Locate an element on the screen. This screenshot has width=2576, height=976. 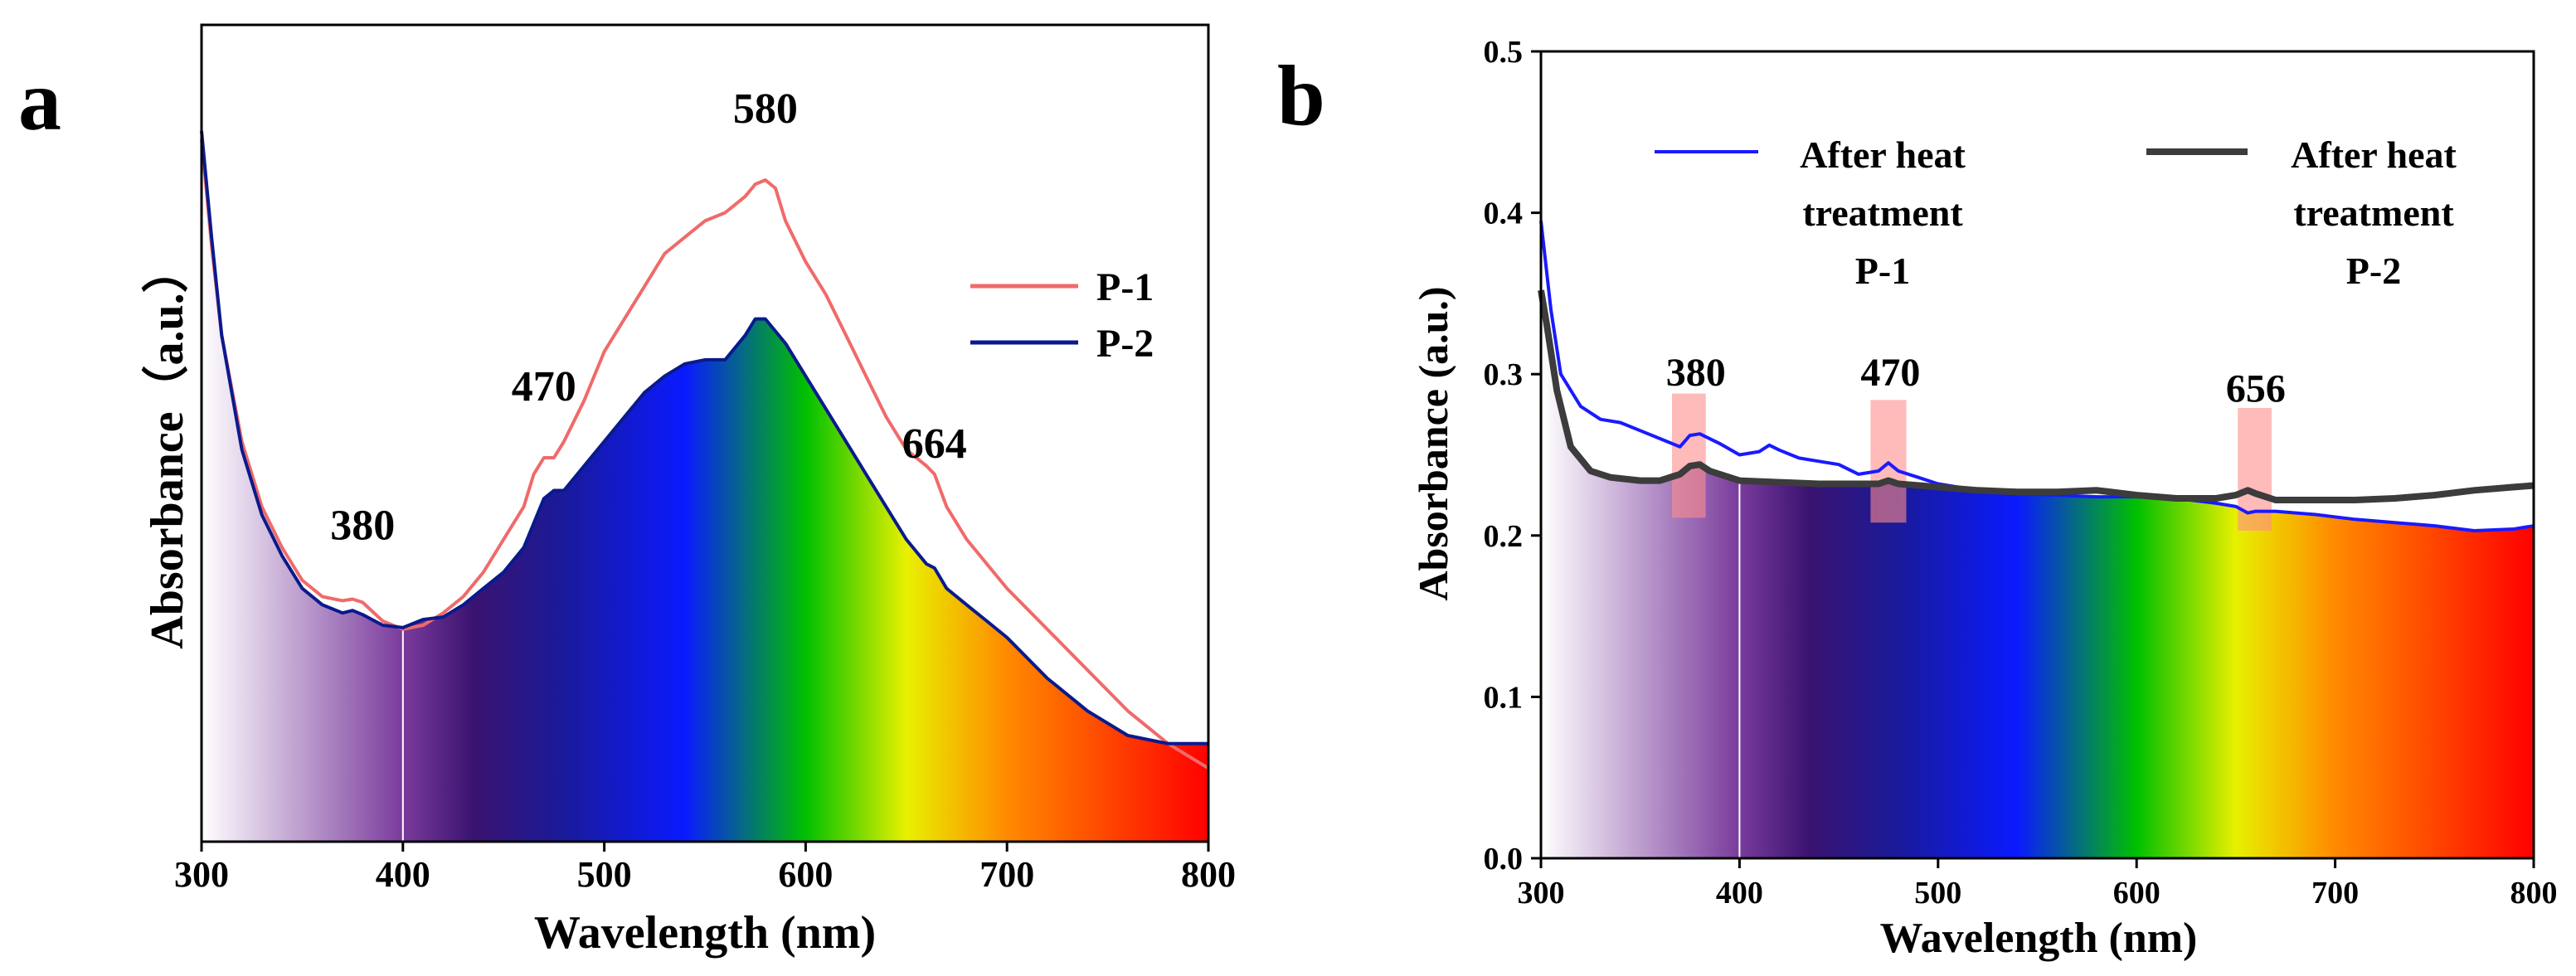
peak-label-664: 664 is located at coordinates (935, 444).